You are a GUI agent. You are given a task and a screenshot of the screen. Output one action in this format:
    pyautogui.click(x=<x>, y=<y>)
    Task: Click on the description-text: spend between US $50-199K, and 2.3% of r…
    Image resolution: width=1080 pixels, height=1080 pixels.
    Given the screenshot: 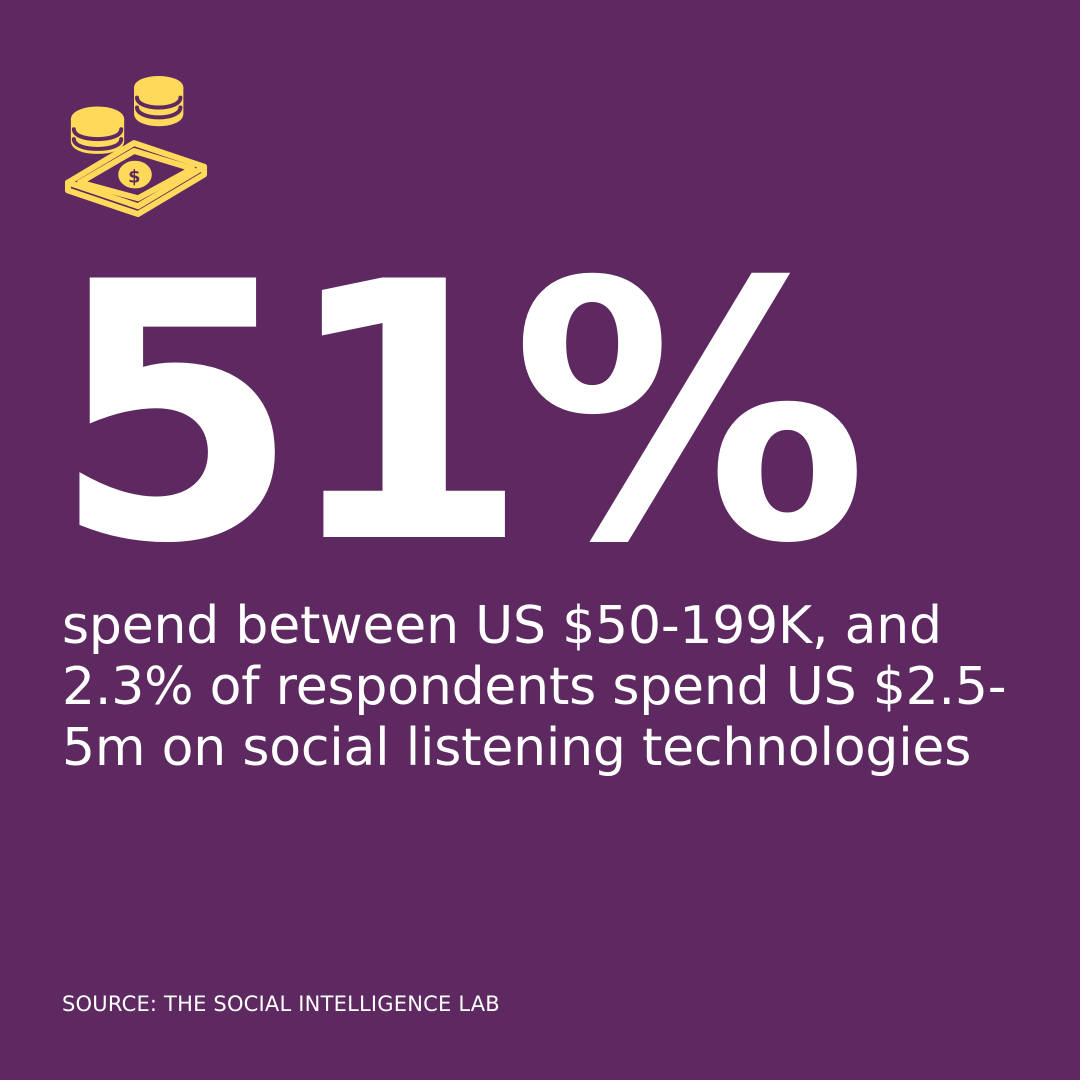 What is the action you would take?
    pyautogui.click(x=534, y=687)
    